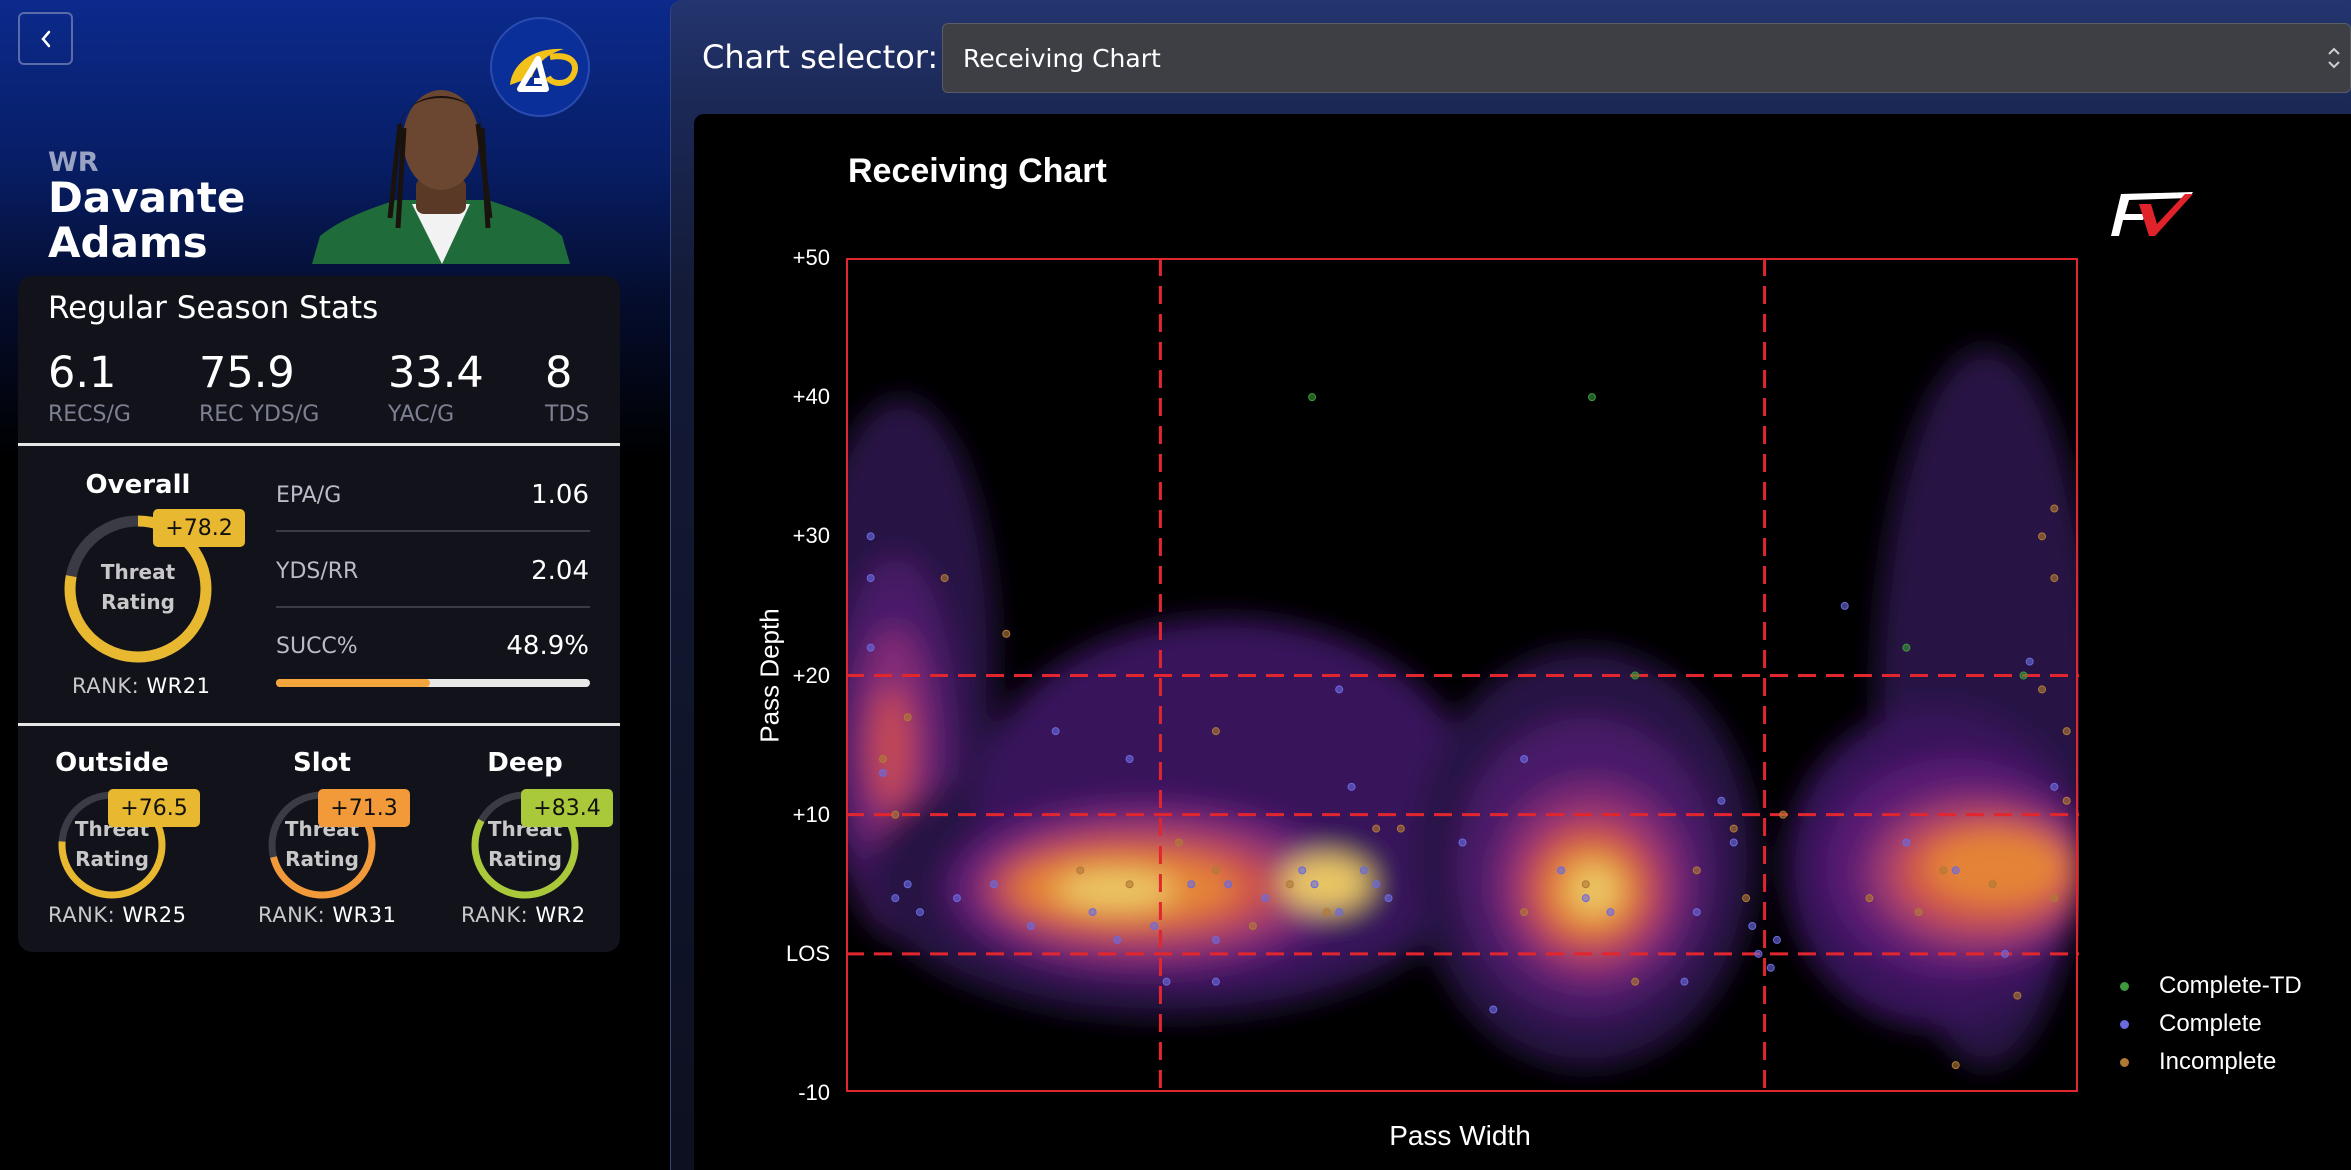  What do you see at coordinates (89, 414) in the screenshot?
I see `stat-label: RECS/G` at bounding box center [89, 414].